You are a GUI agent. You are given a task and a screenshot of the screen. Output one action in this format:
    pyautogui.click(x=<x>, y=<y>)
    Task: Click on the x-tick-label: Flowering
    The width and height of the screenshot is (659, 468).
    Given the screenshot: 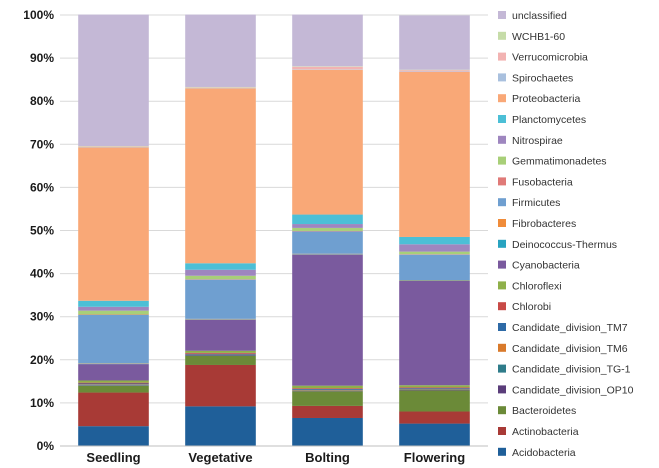 What is the action you would take?
    pyautogui.click(x=434, y=457)
    